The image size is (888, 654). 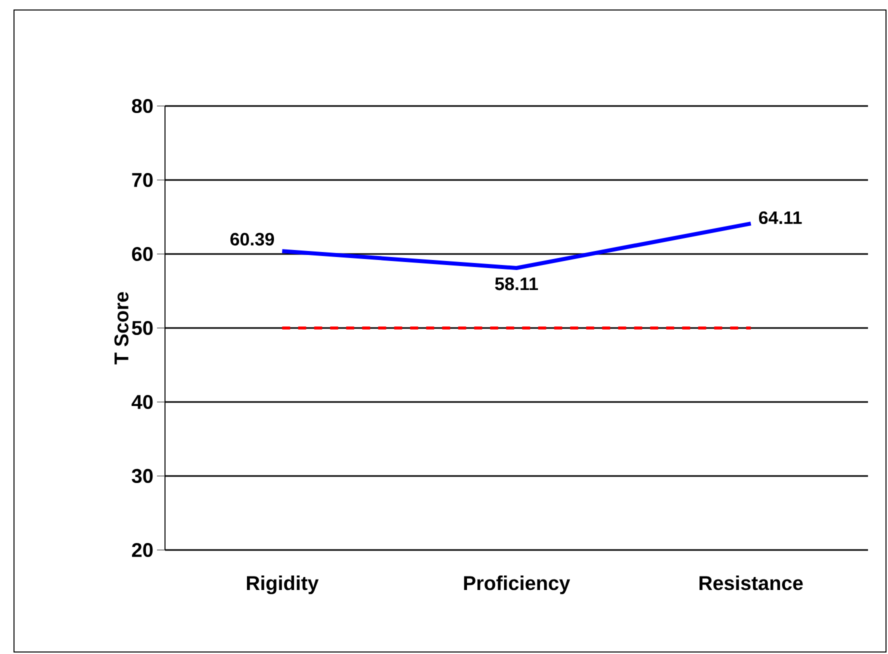 What do you see at coordinates (252, 239) in the screenshot?
I see `data-label: 60.39` at bounding box center [252, 239].